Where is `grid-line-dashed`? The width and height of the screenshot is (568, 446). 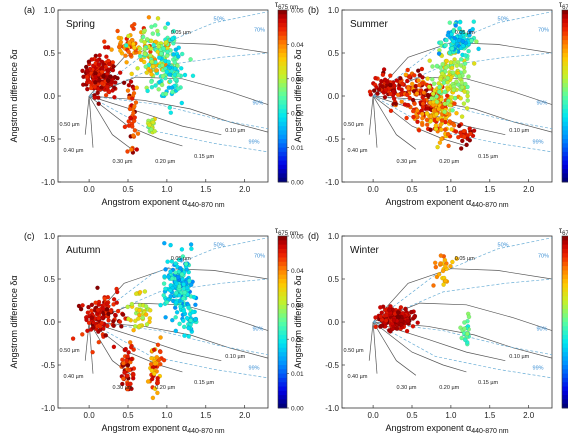
grid-line-dashed is located at coordinates (462, 300).